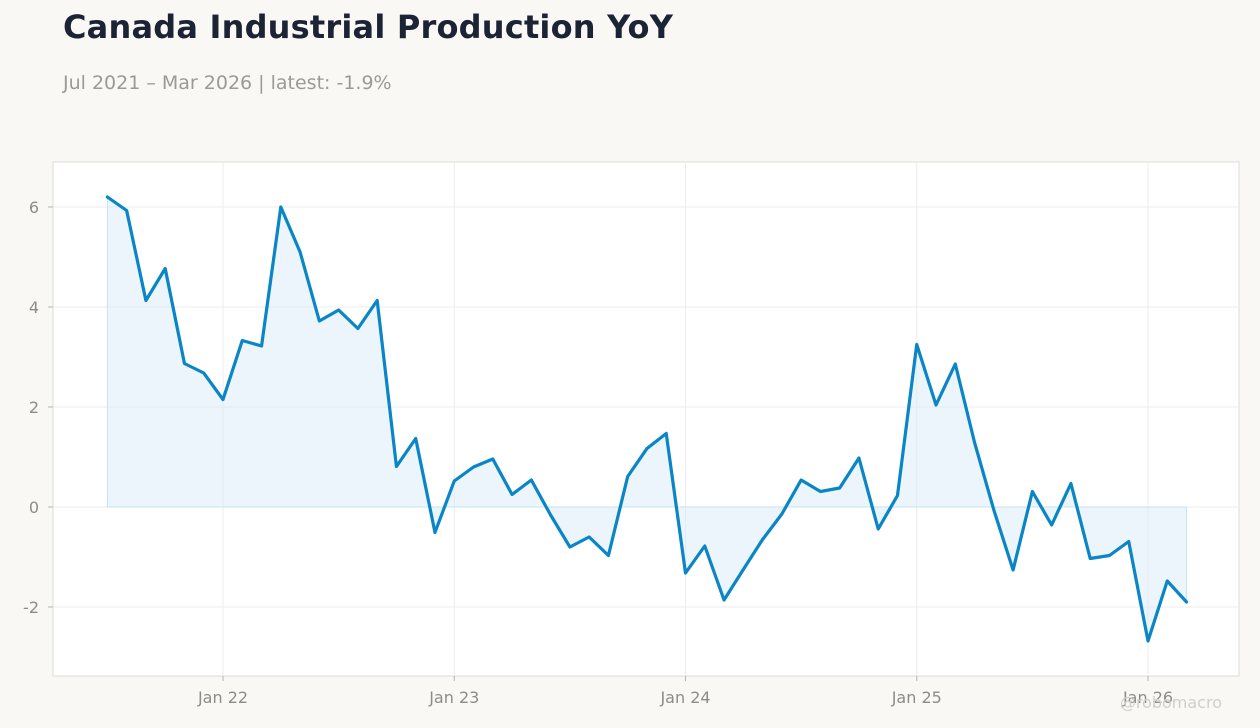  I want to click on y-tick-label: 6, so click(34, 207).